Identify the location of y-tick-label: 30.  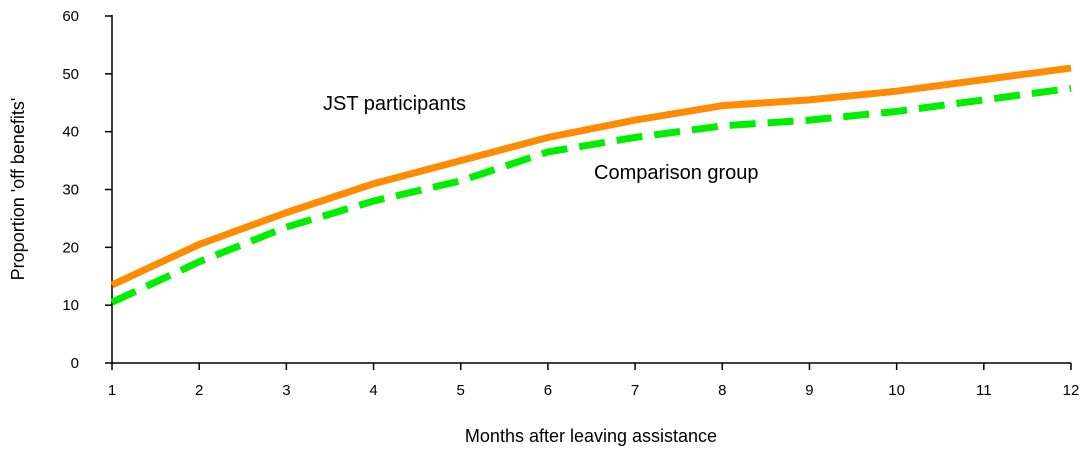
(70, 190).